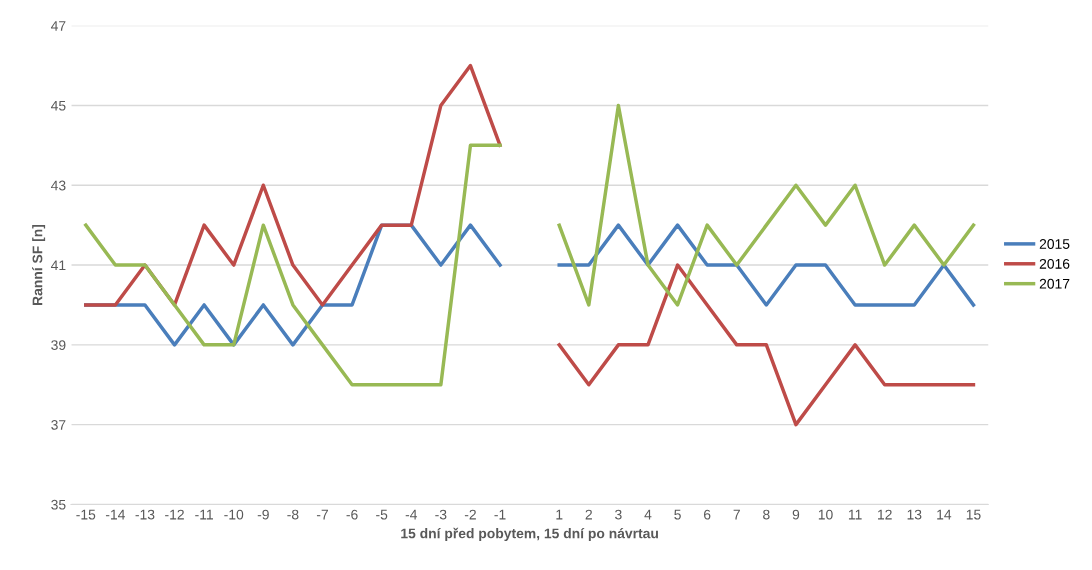 Image resolution: width=1092 pixels, height=570 pixels. What do you see at coordinates (263, 514) in the screenshot?
I see `x-tick-label: -9` at bounding box center [263, 514].